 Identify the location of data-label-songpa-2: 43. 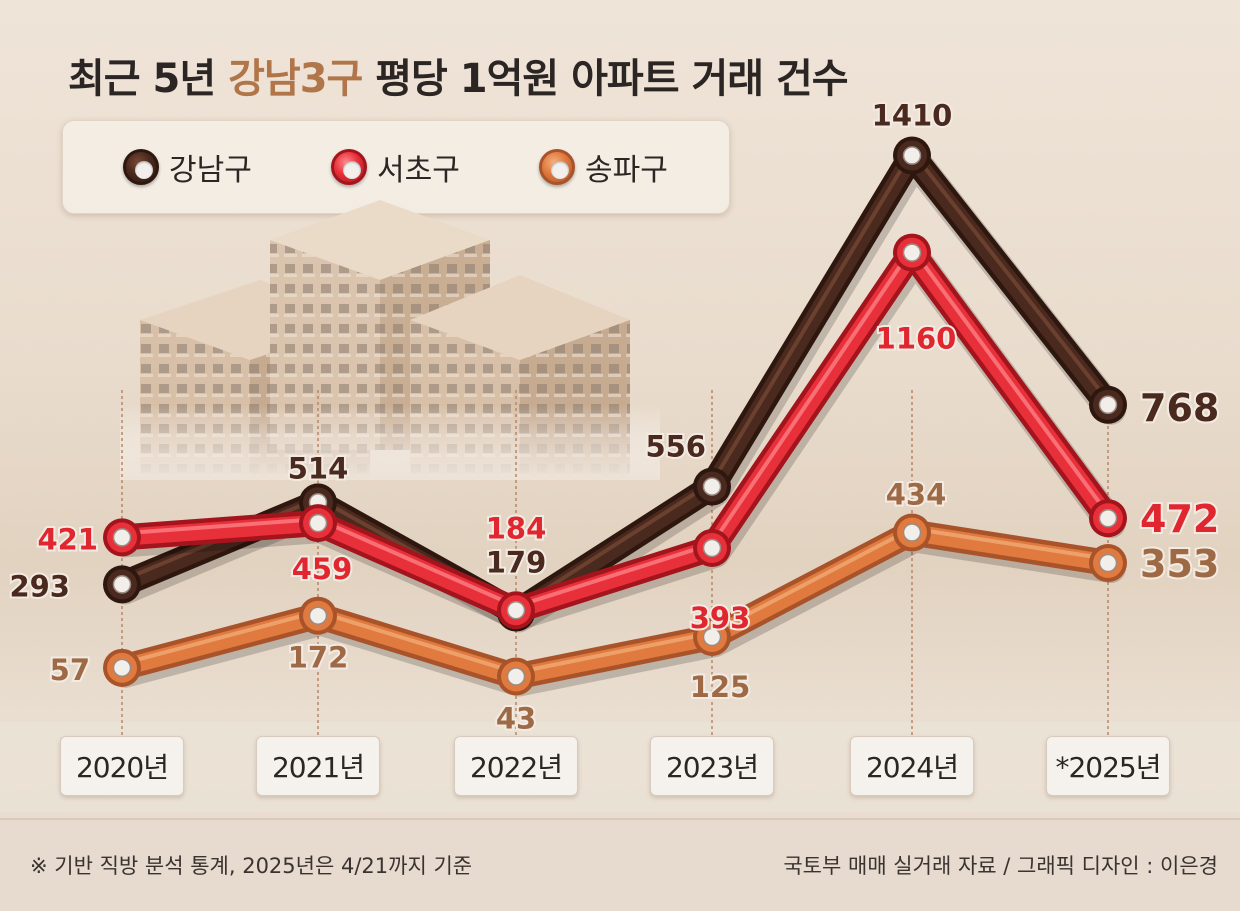
(516, 718).